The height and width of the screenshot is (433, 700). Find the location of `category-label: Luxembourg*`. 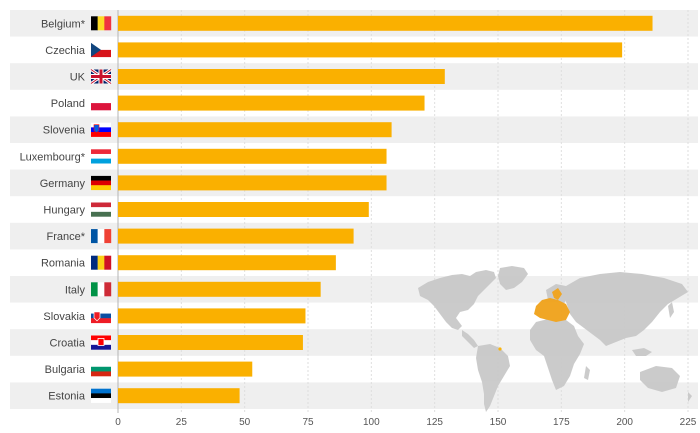

category-label: Luxembourg* is located at coordinates (53, 157).